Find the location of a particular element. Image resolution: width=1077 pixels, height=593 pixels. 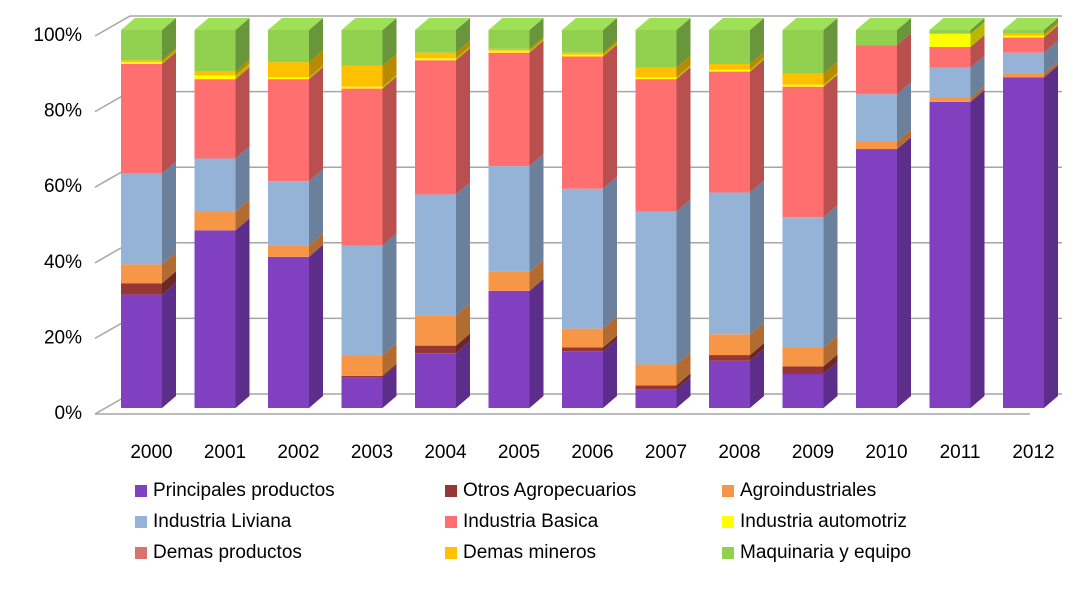

y-tick-label: 60% is located at coordinates (63, 186).